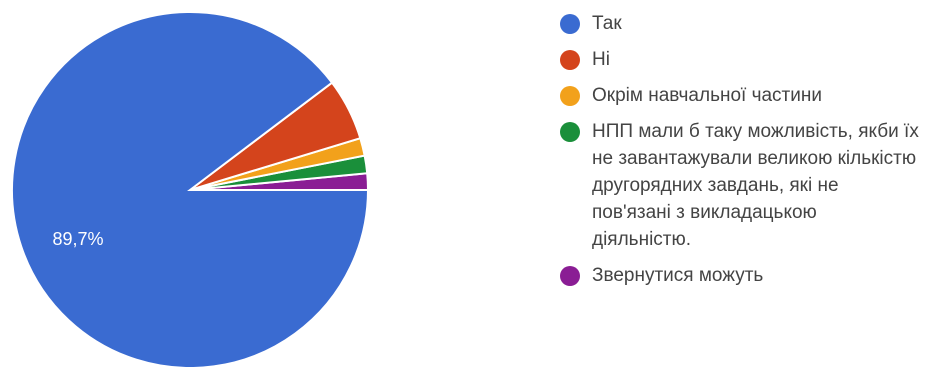 This screenshot has height=367, width=926. I want to click on legend-label: Ні, so click(601, 59).